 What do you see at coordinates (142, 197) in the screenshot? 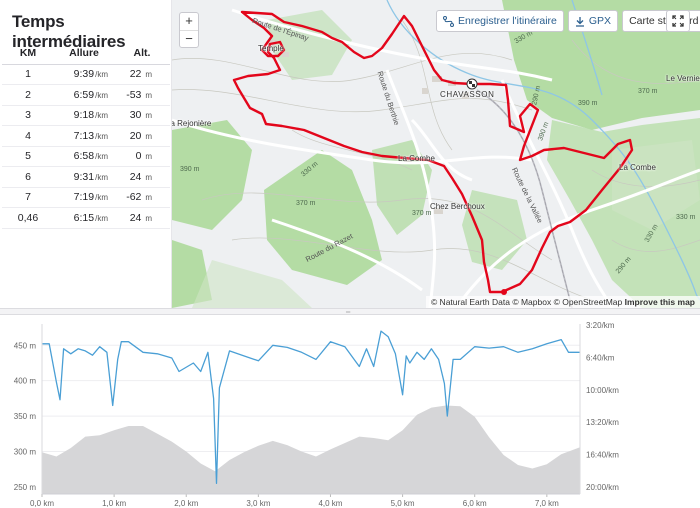
I see `split-alt: -62 m` at bounding box center [142, 197].